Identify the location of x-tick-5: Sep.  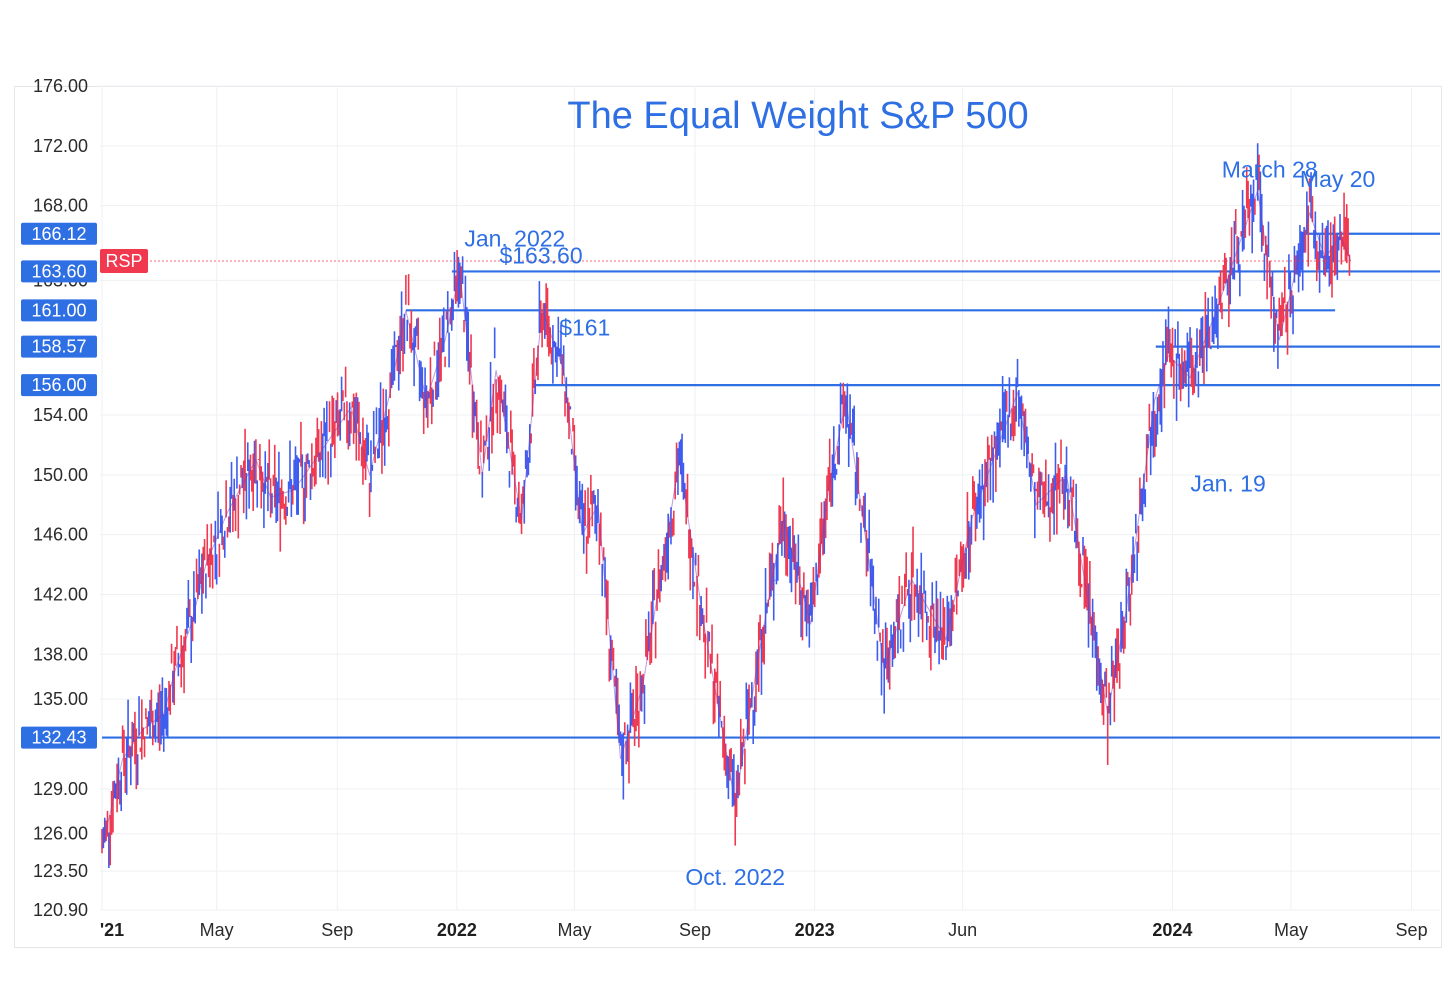
(695, 930).